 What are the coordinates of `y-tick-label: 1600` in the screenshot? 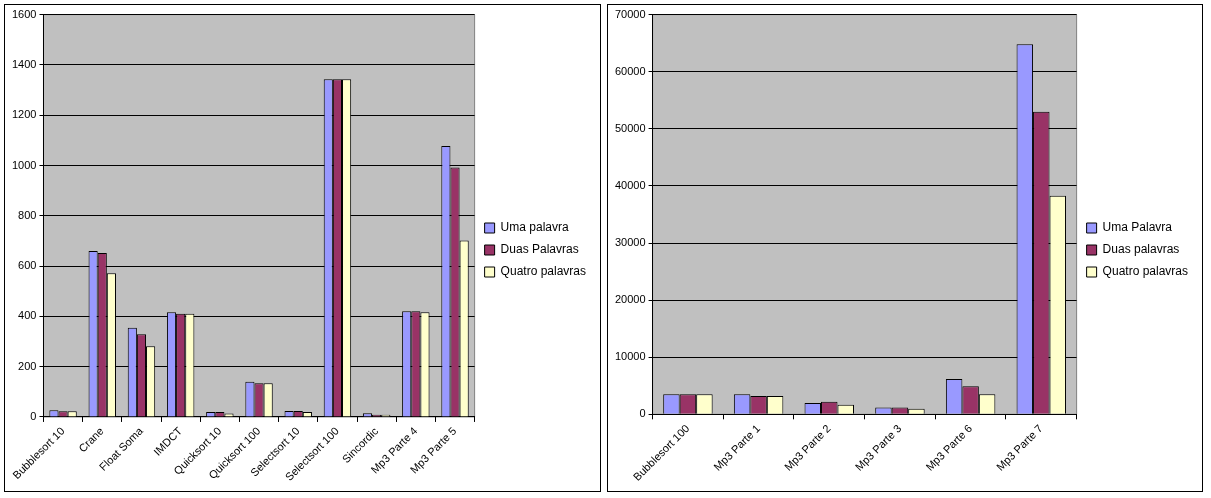 It's located at (24, 13).